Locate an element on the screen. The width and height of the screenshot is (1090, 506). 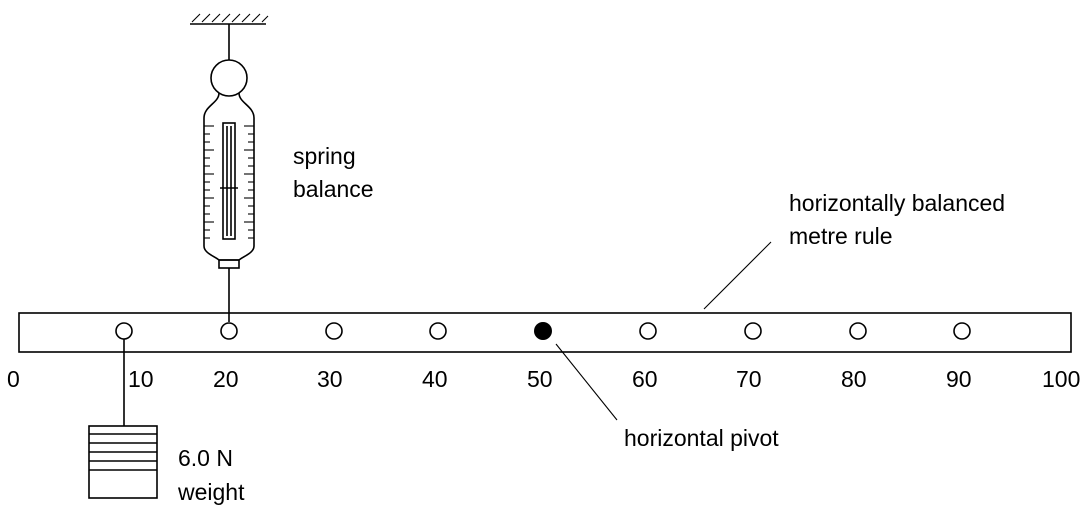
metre-rule is located at coordinates (545, 332).